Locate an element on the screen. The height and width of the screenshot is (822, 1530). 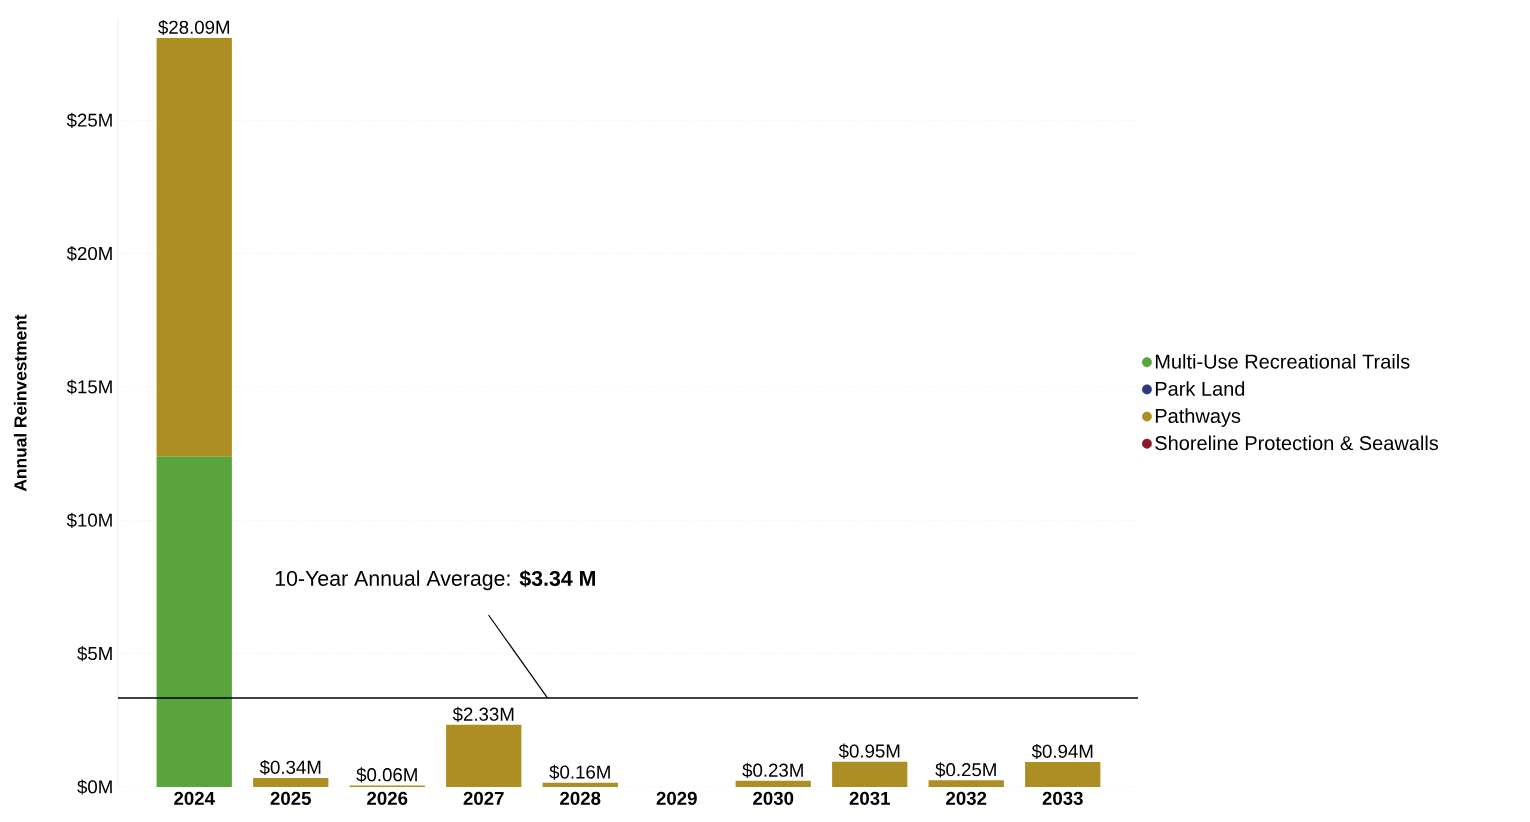
x-tick-label: 2024 is located at coordinates (194, 798).